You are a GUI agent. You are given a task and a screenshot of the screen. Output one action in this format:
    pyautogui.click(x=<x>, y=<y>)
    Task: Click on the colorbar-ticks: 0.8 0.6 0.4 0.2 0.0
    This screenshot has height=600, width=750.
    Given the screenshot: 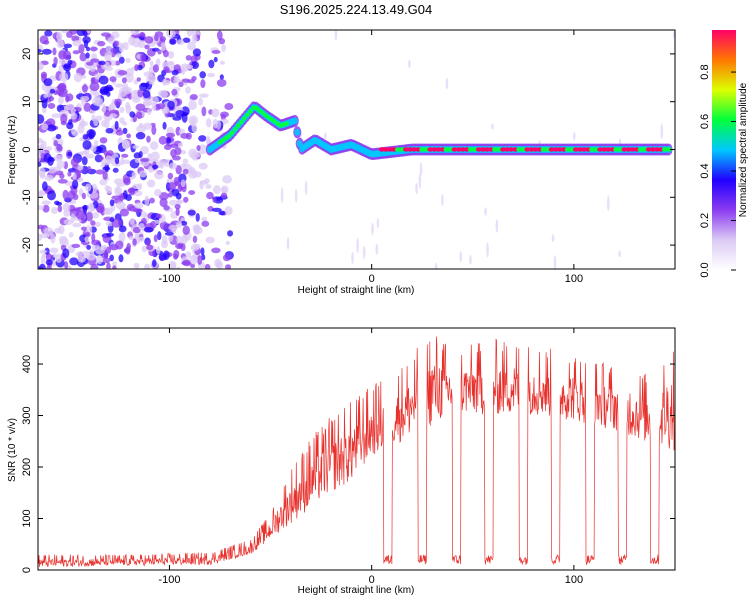 What is the action you would take?
    pyautogui.click(x=717, y=171)
    